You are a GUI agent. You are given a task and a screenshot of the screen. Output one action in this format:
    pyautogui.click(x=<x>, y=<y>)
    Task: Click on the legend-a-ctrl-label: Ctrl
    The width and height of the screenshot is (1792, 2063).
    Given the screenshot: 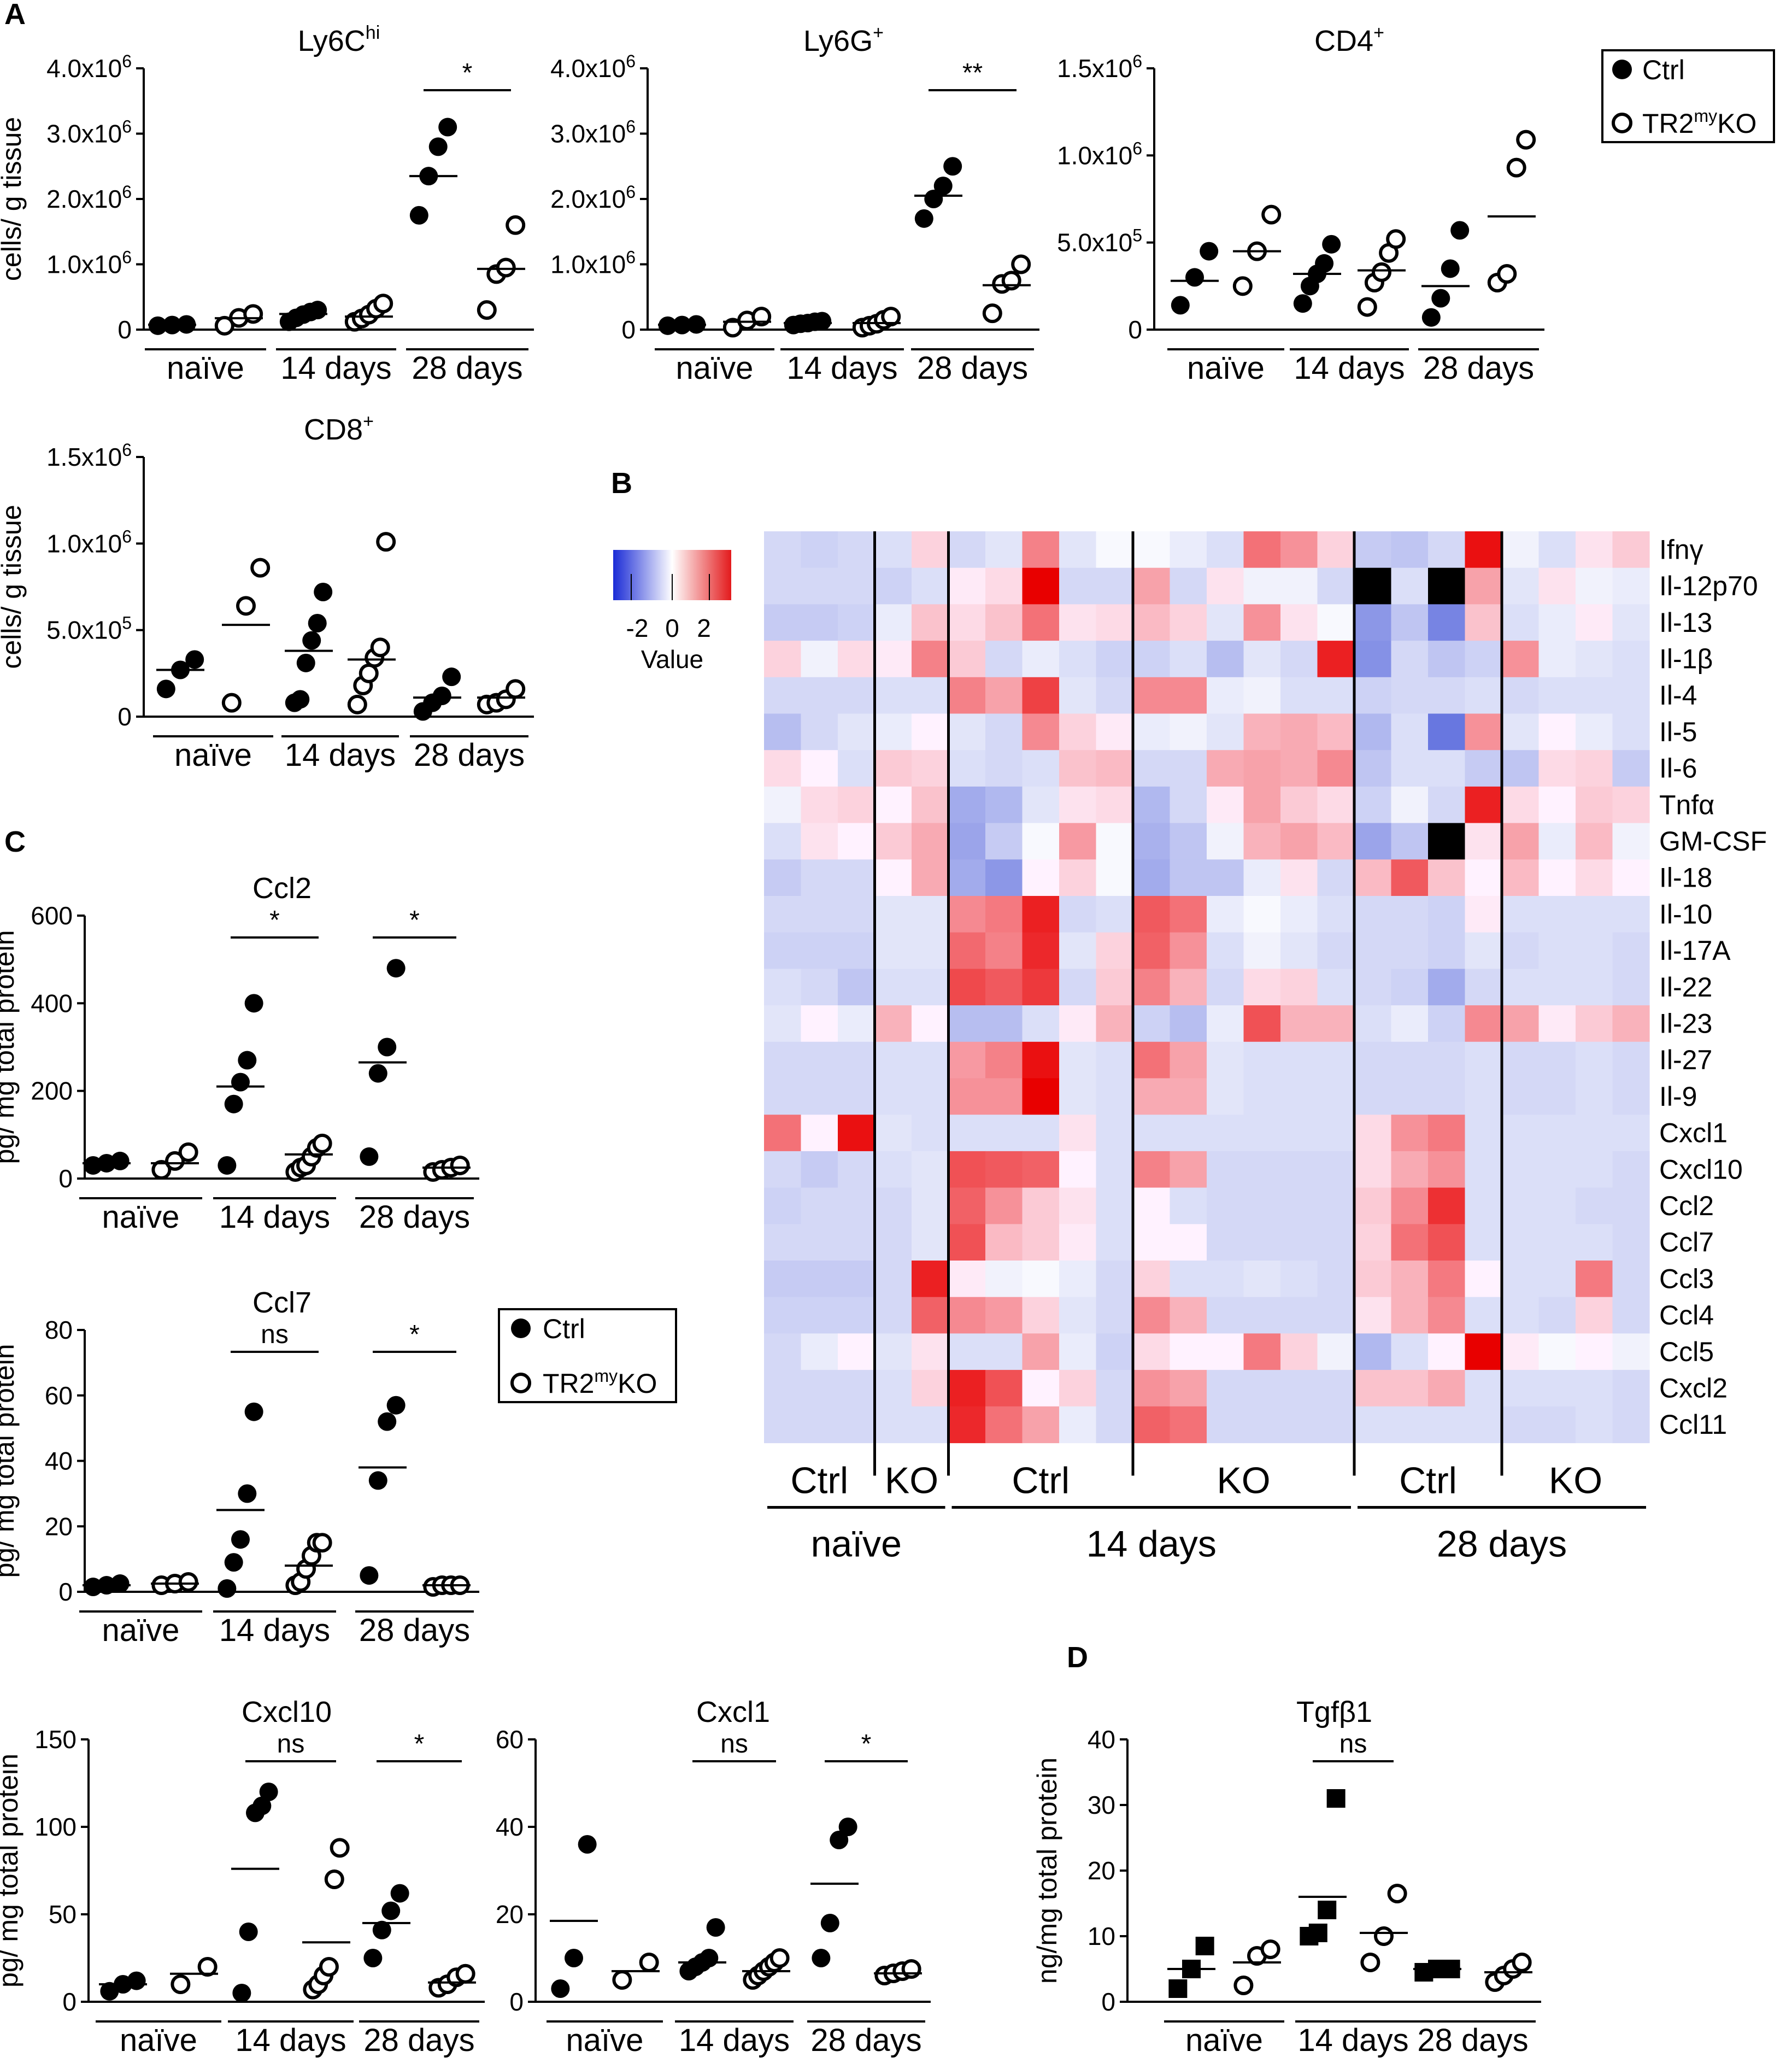 What is the action you would take?
    pyautogui.click(x=1663, y=70)
    